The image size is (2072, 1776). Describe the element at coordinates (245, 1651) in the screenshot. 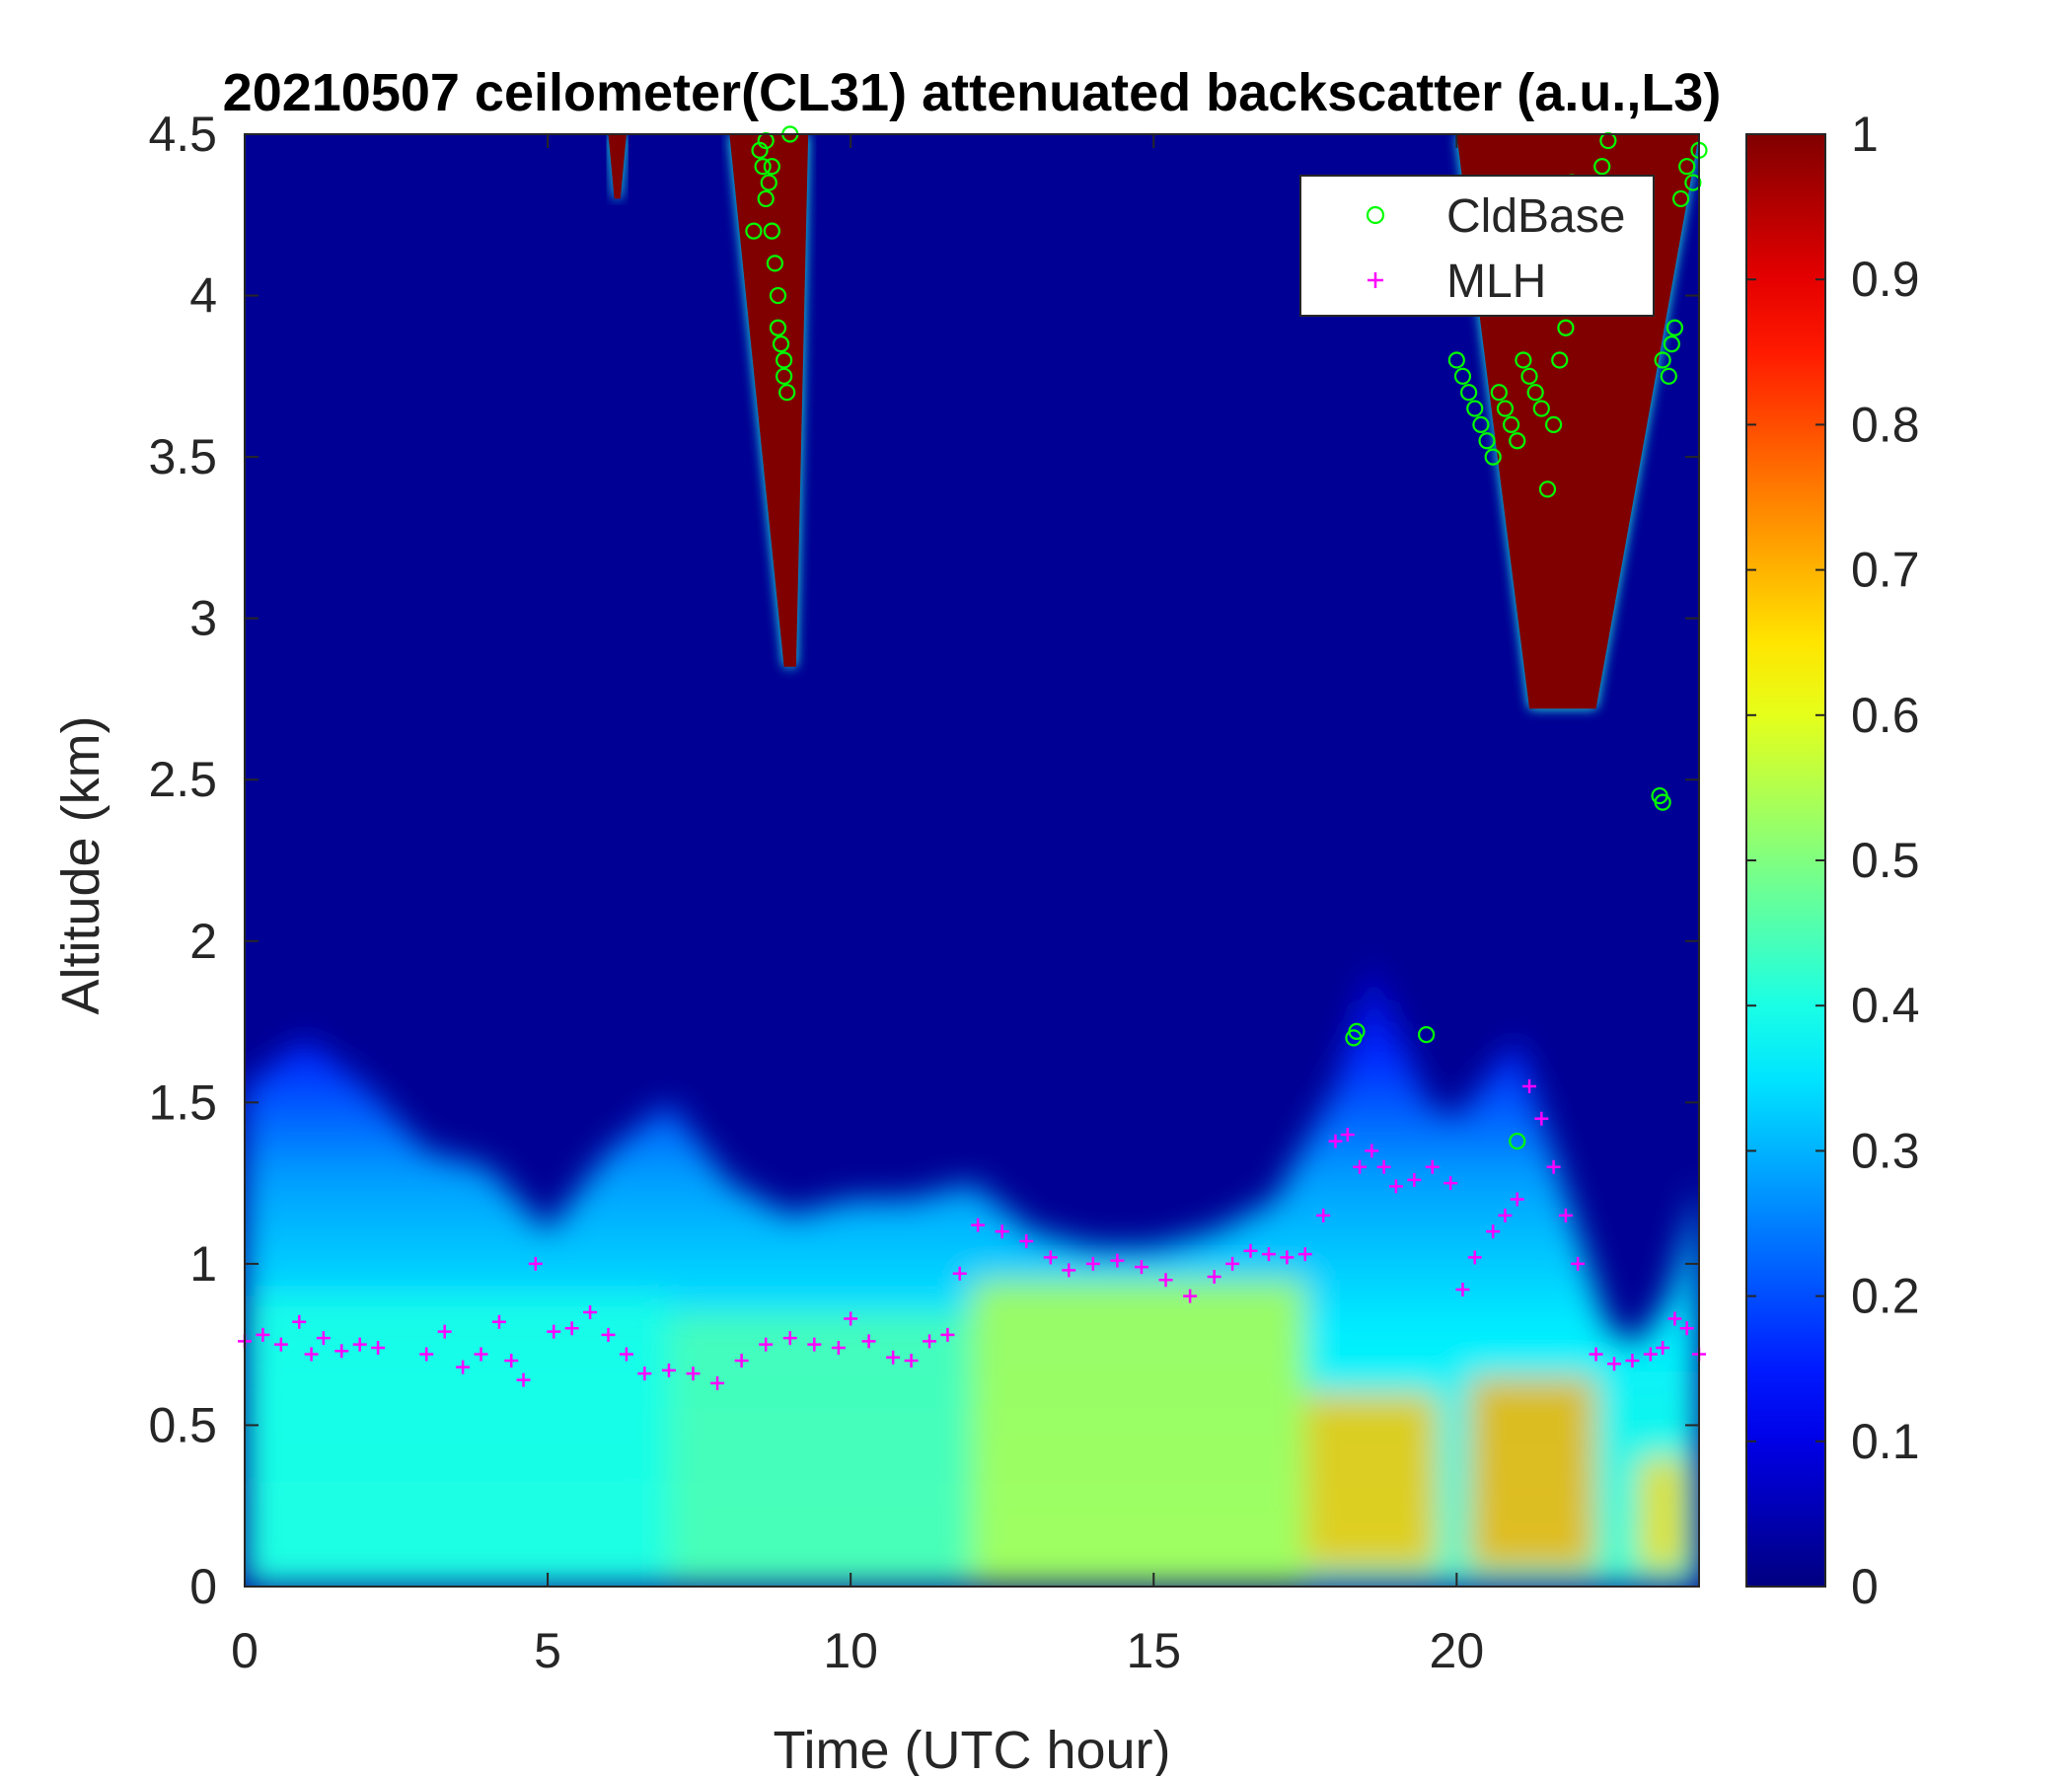

I see `x-tick-label: 0` at that location.